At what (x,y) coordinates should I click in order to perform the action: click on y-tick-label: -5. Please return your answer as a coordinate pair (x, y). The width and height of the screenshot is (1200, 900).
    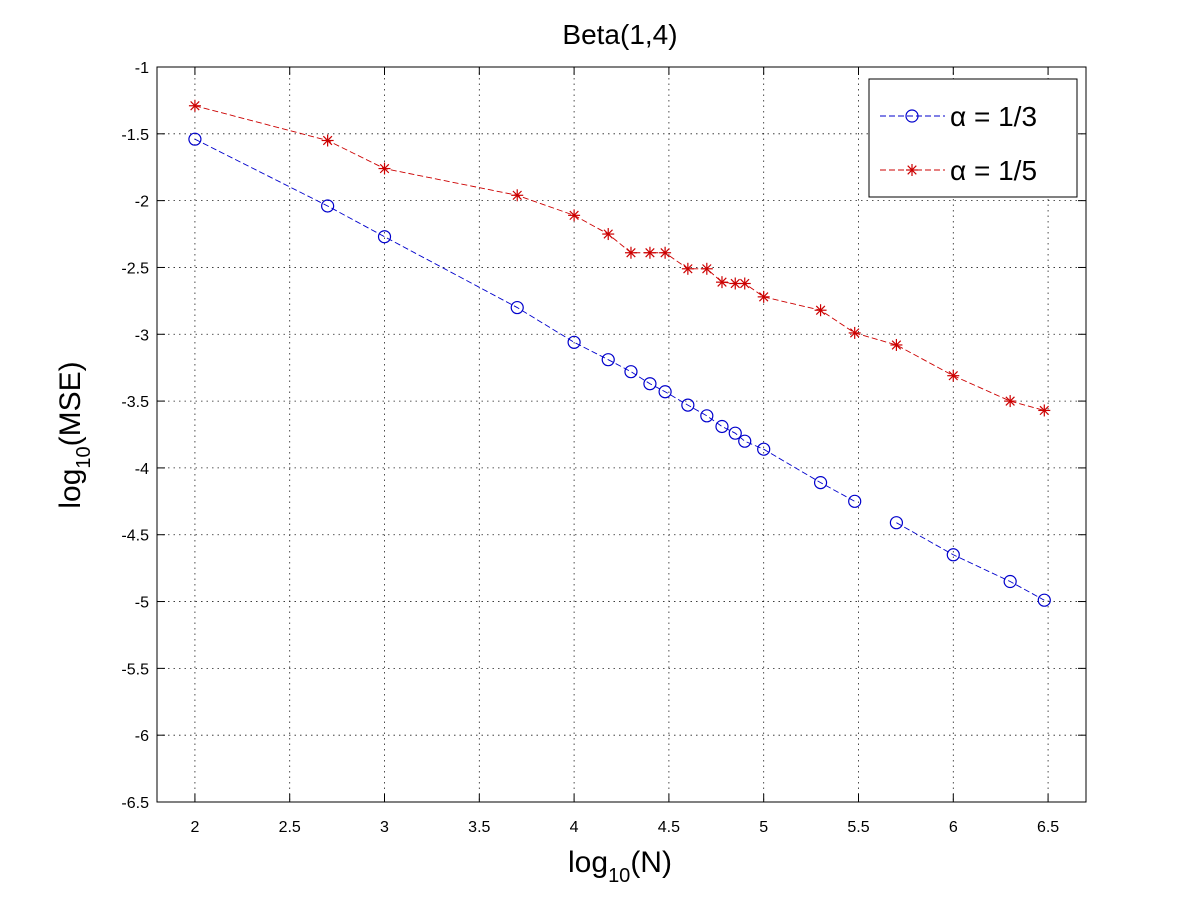
    Looking at the image, I should click on (142, 603).